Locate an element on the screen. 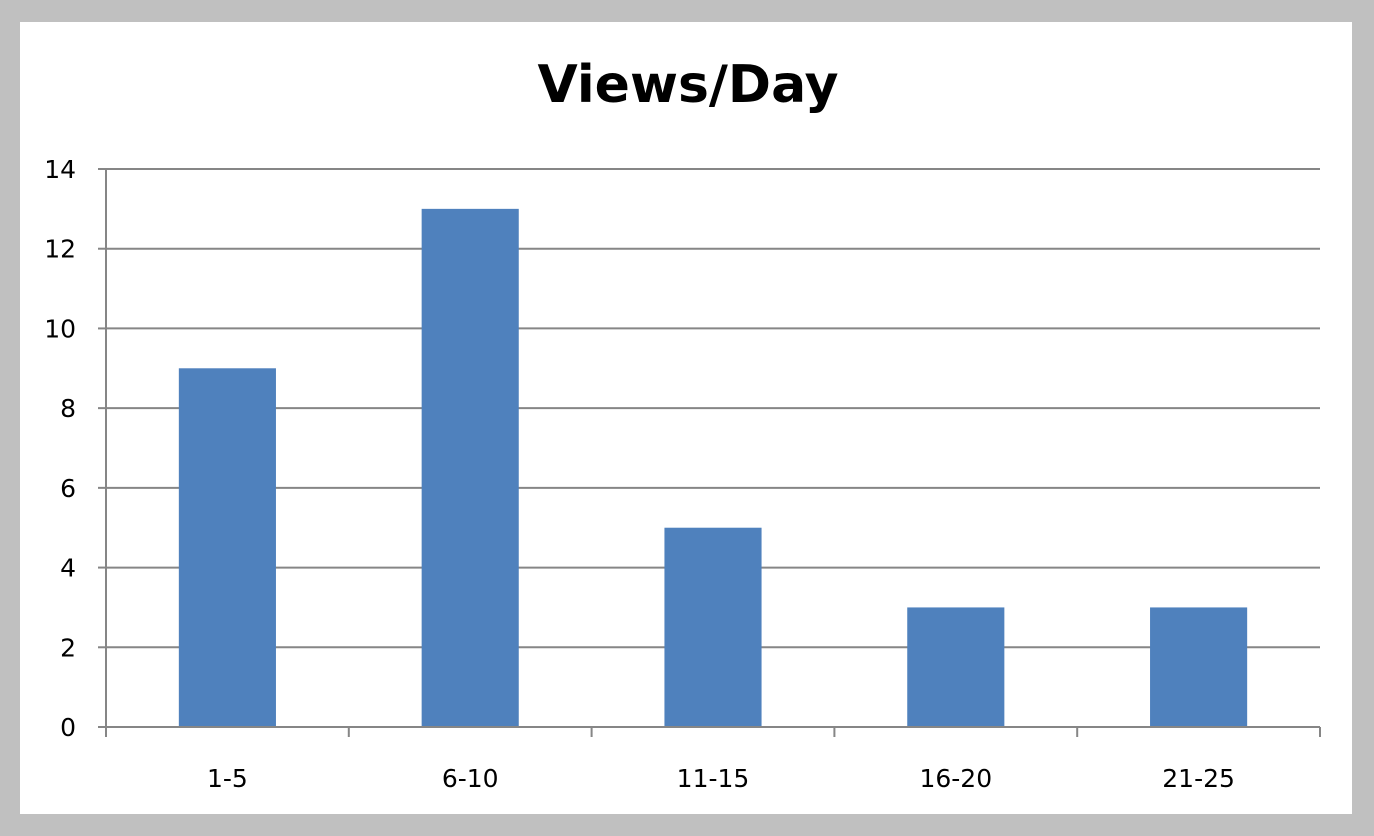  y-tick-label: 4 is located at coordinates (68, 568).